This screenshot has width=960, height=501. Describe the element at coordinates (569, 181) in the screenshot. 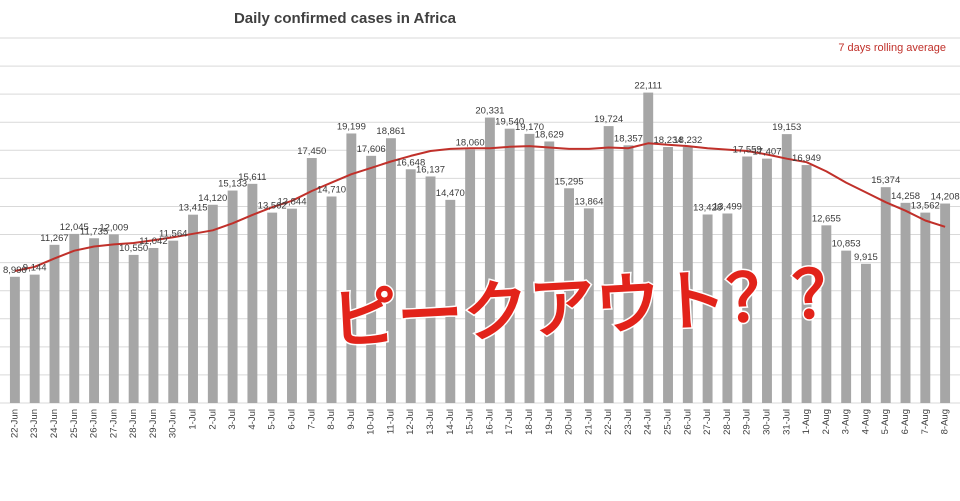

I see `data-label: 15,295` at that location.